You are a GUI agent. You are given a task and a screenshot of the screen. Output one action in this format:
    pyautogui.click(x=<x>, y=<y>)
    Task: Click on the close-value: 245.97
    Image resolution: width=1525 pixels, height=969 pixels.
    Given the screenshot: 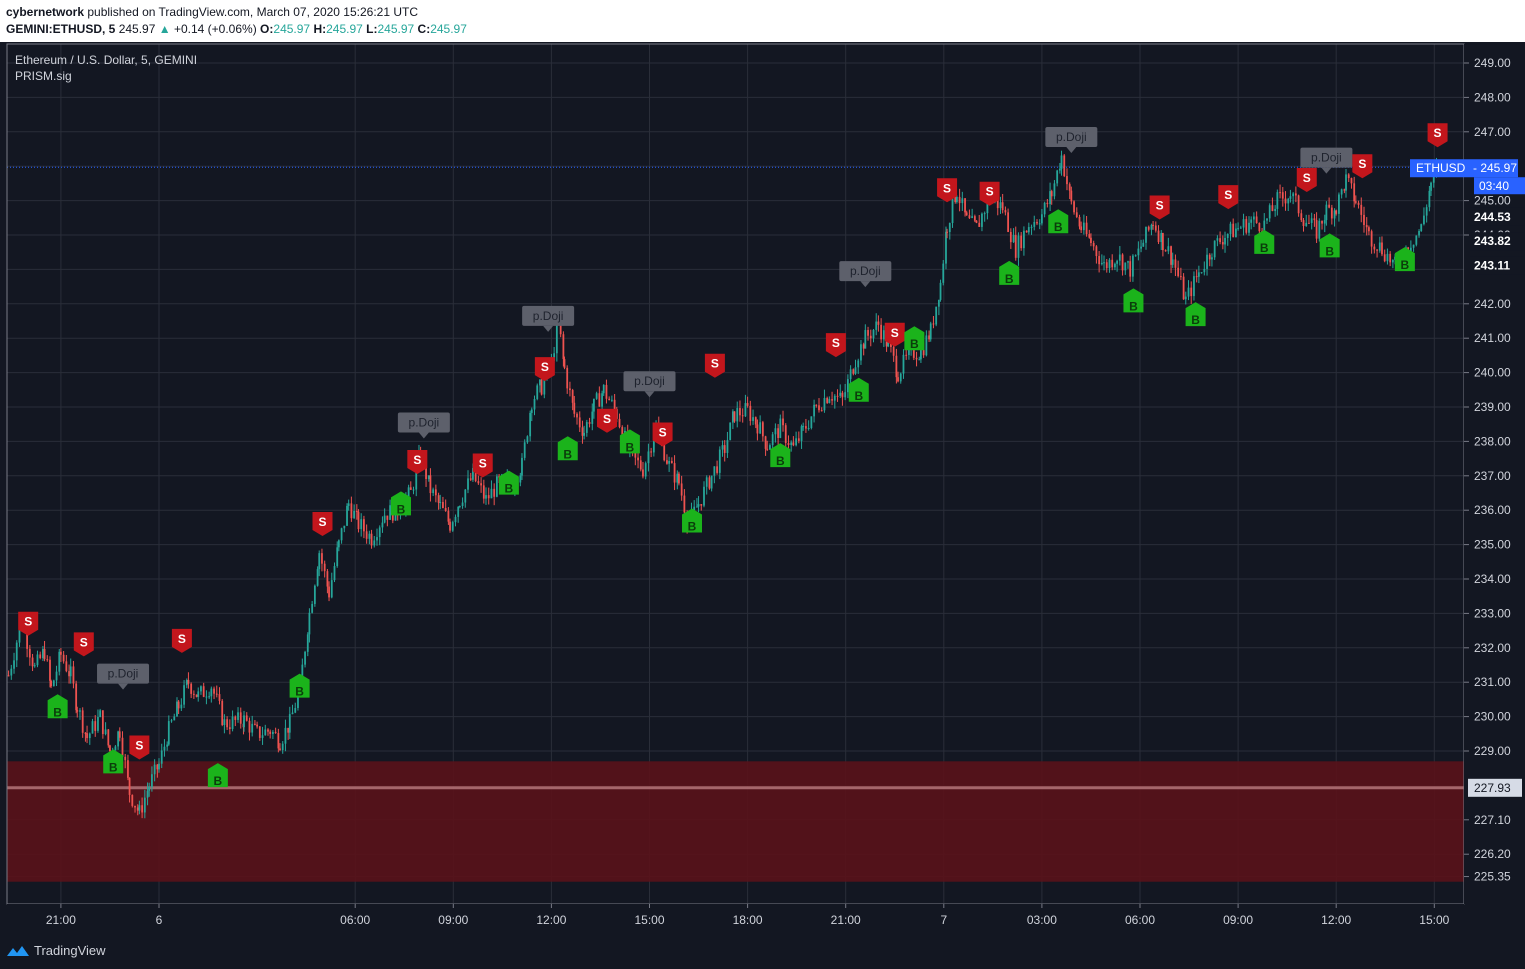 What is the action you would take?
    pyautogui.click(x=448, y=29)
    